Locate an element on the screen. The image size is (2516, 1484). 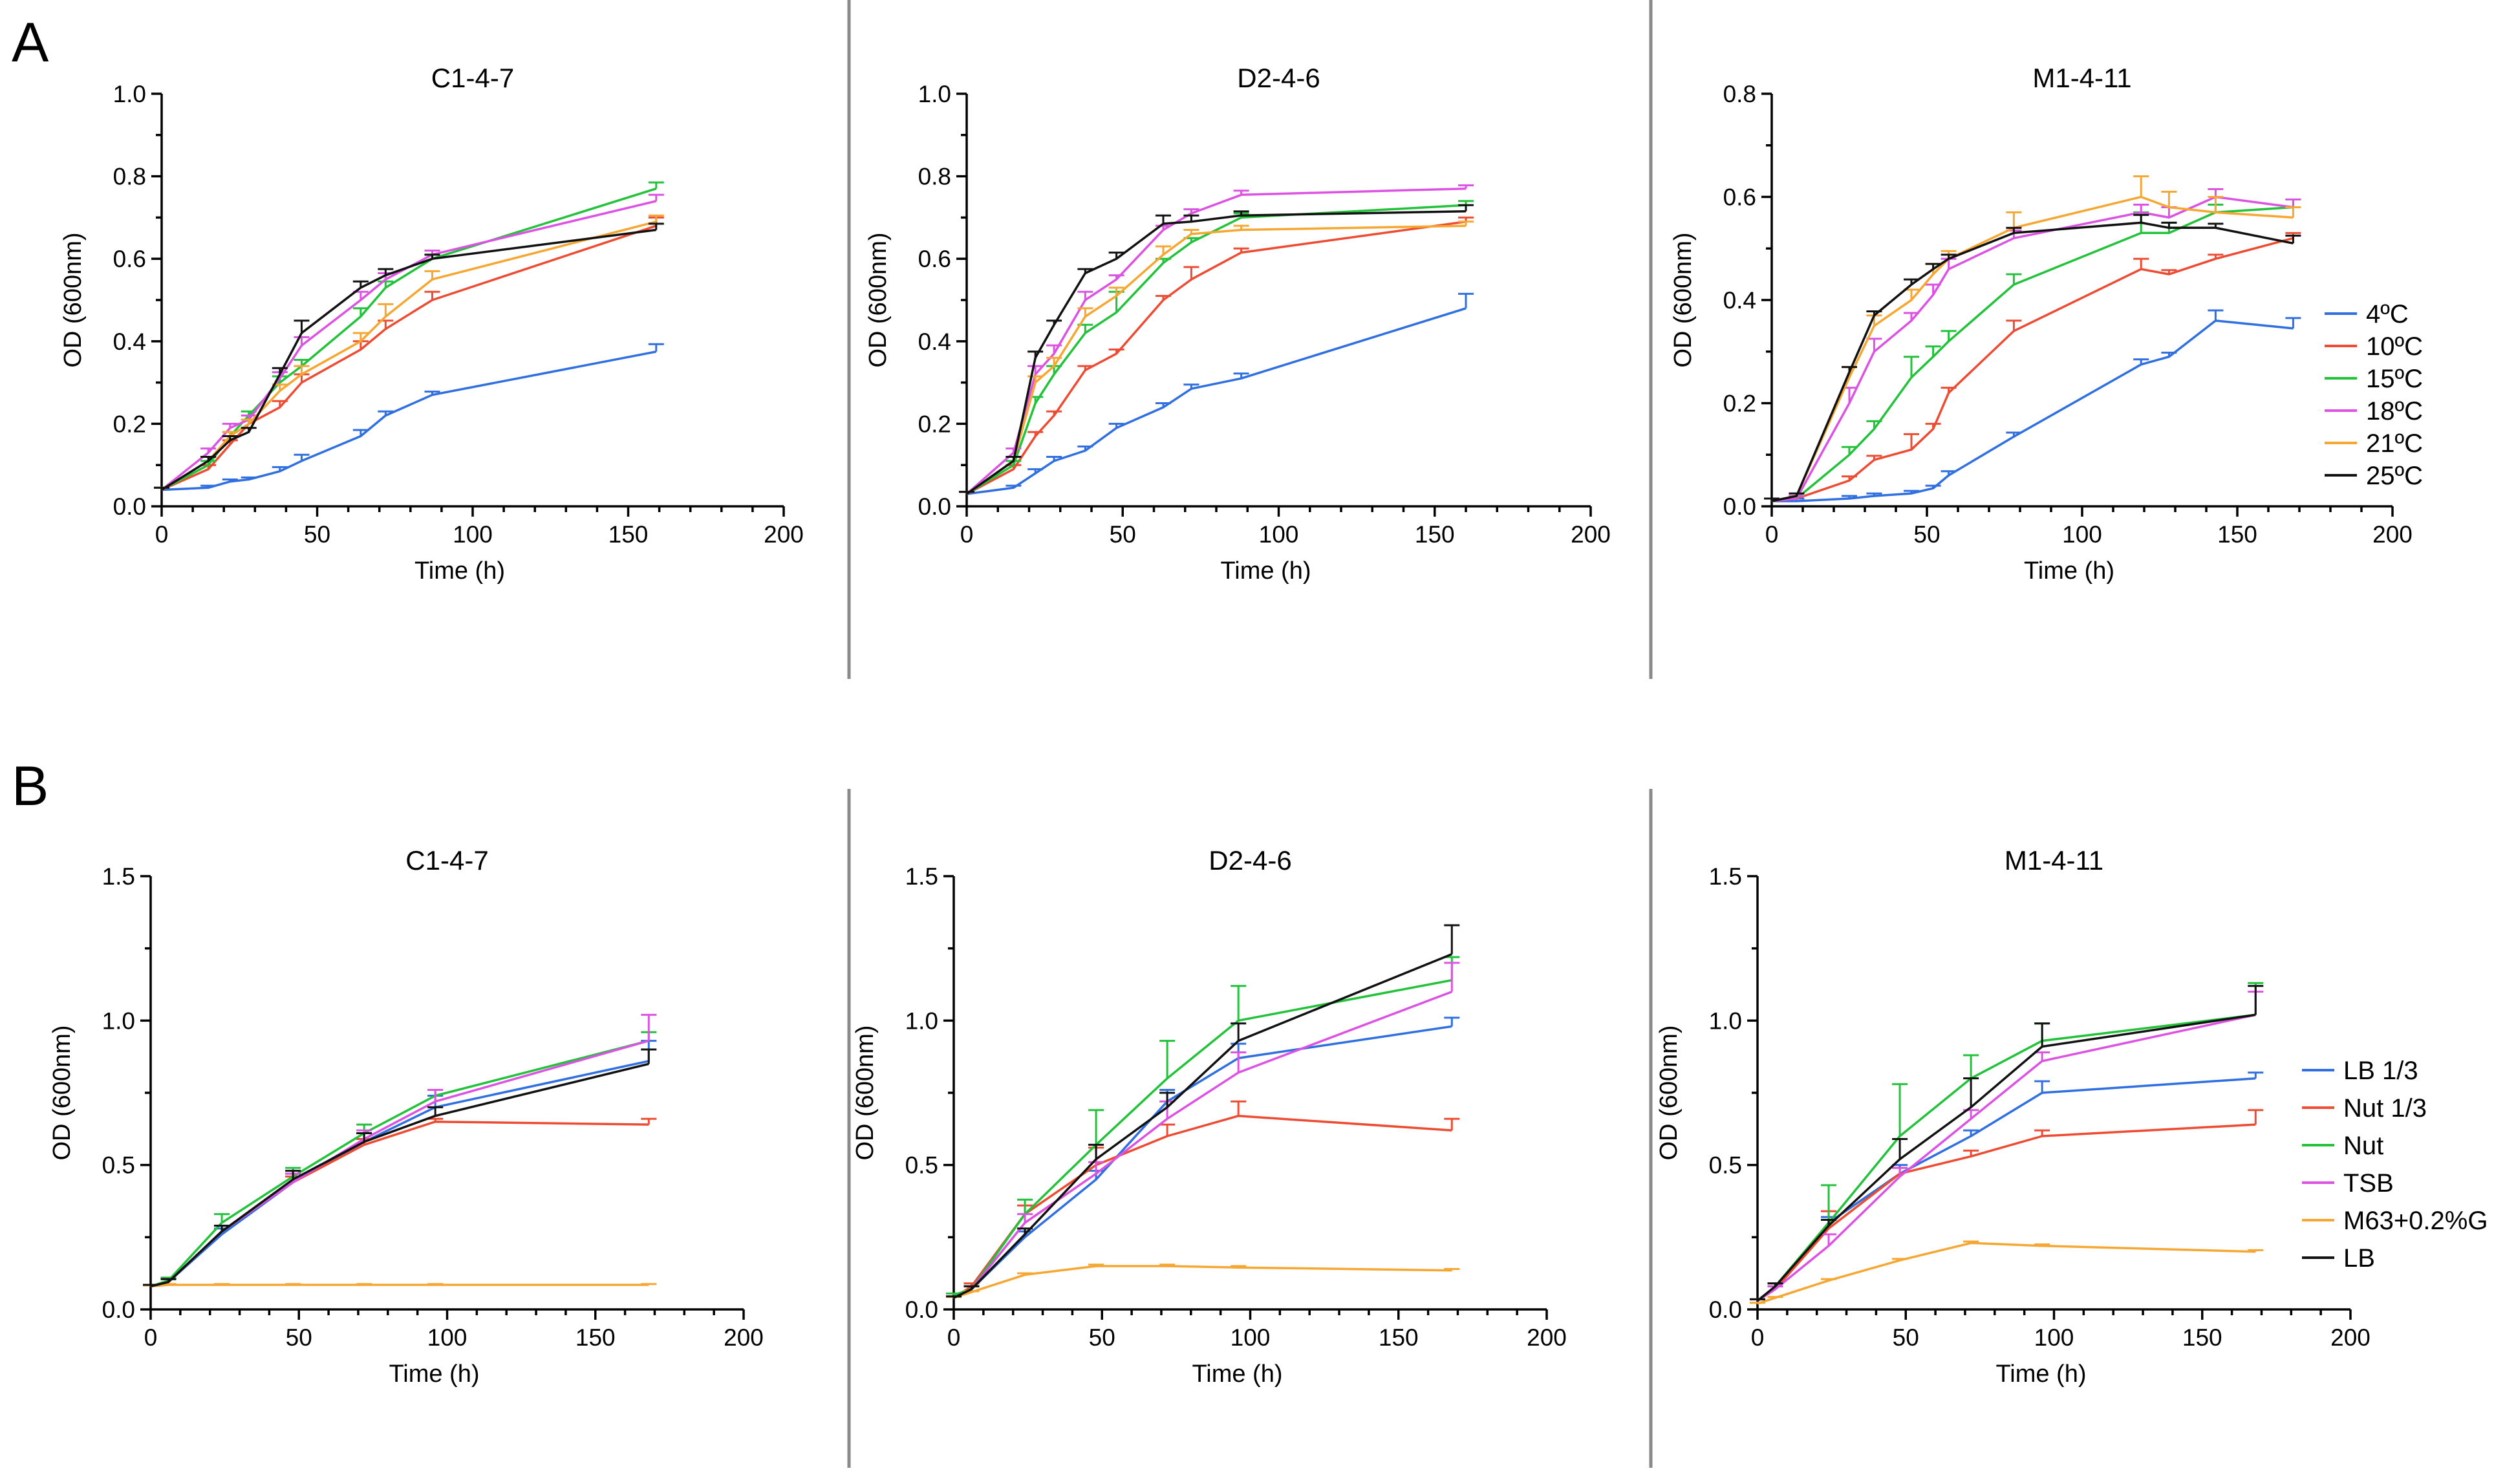
series-line-10-c is located at coordinates (1216, 357).